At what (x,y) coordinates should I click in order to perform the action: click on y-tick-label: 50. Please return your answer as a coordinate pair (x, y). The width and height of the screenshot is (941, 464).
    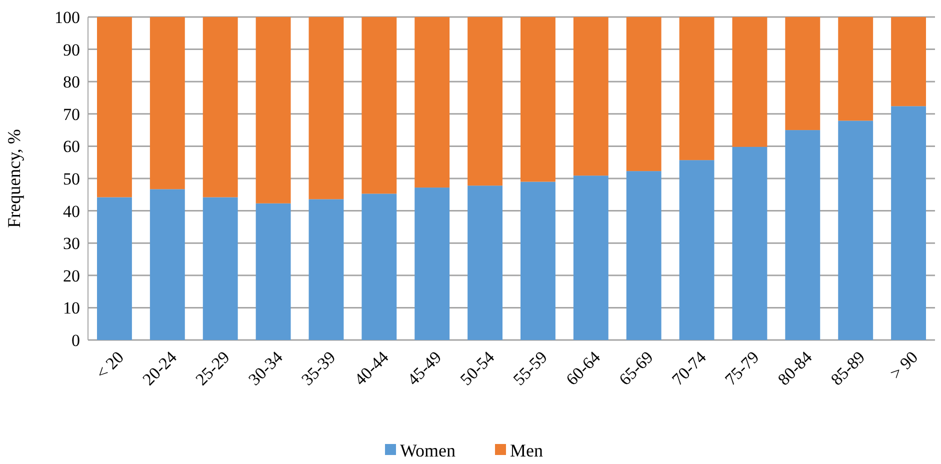
    Looking at the image, I should click on (71, 178).